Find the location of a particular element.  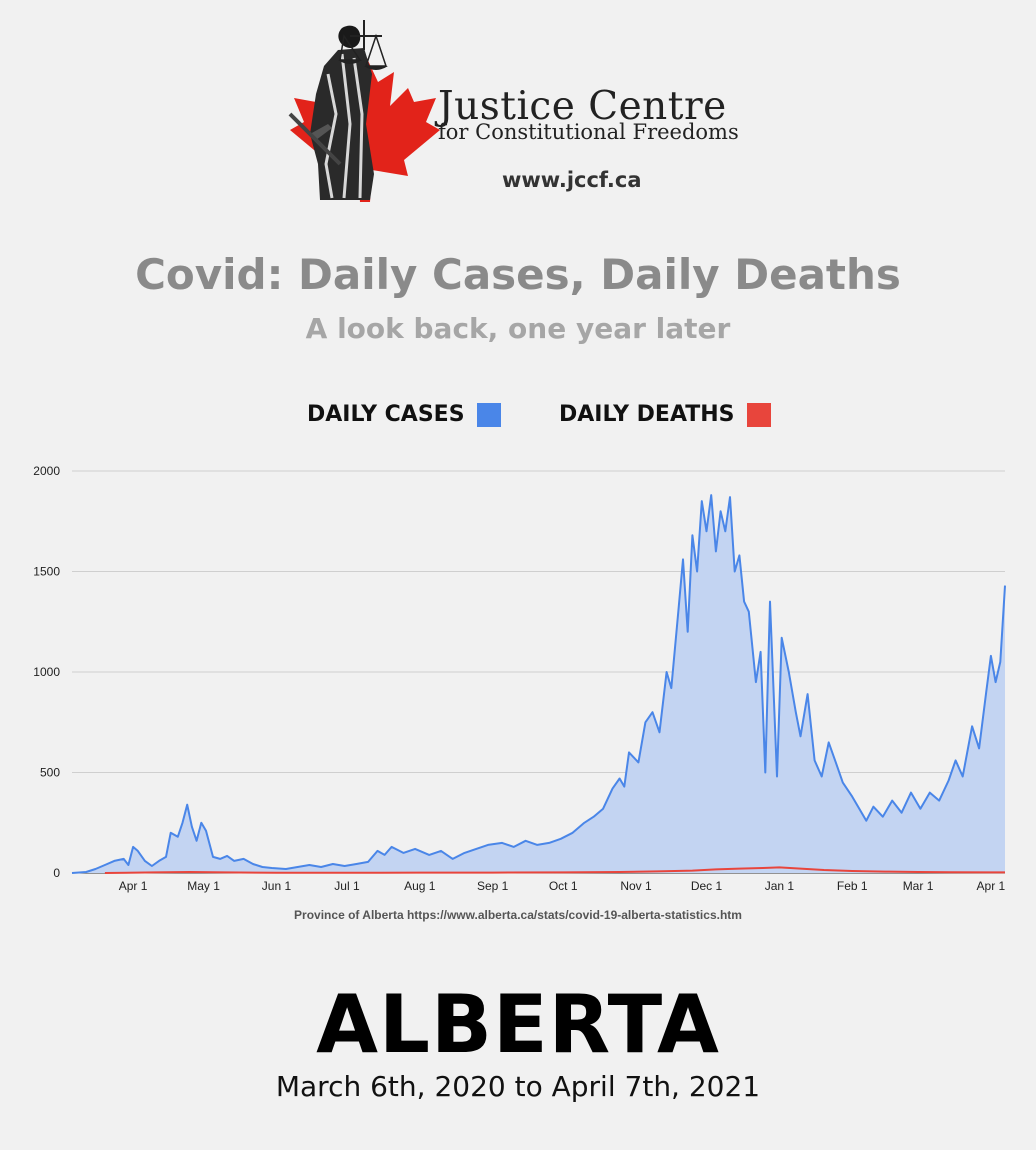

x-tick-label: Mar 1 is located at coordinates (918, 886).